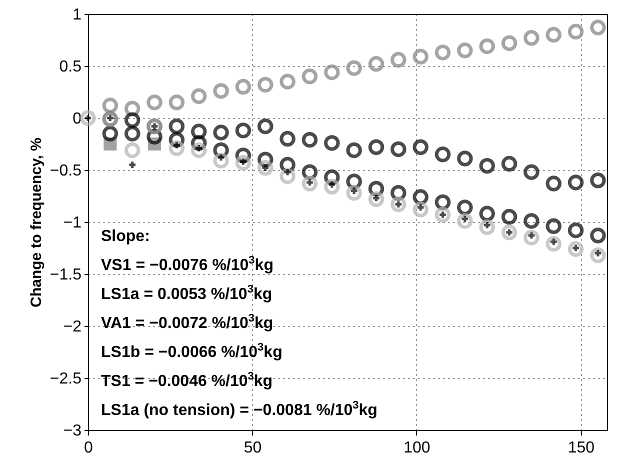 The width and height of the screenshot is (617, 461). Describe the element at coordinates (72, 223) in the screenshot. I see `y-tick-label: −1` at that location.